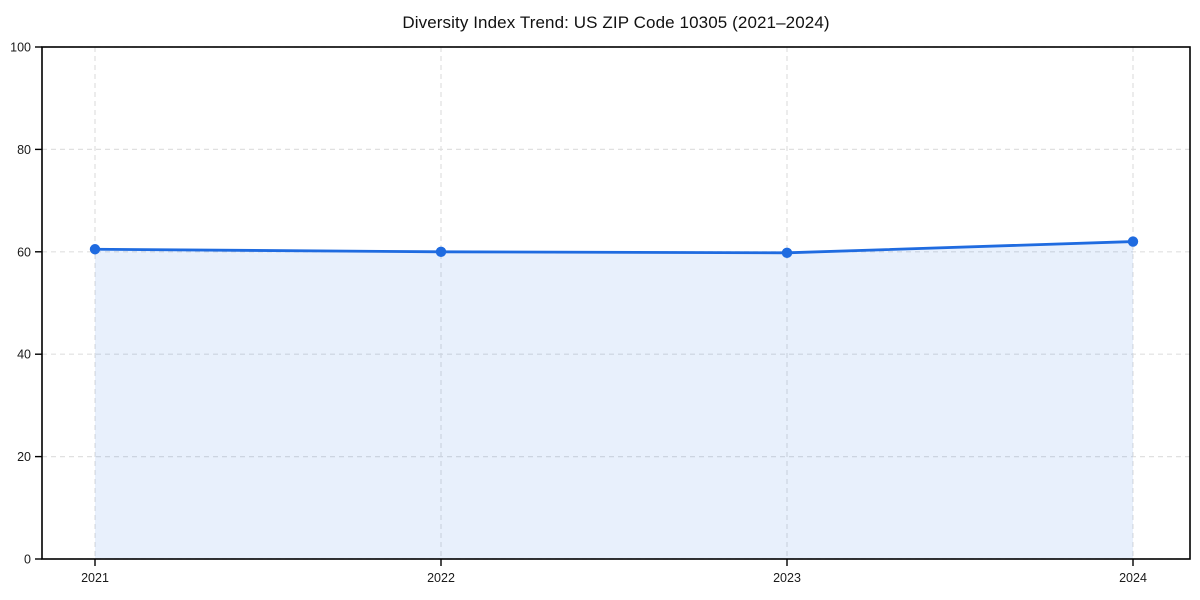 This screenshot has height=600, width=1200. I want to click on y-axis-tick-label: 100, so click(20, 48).